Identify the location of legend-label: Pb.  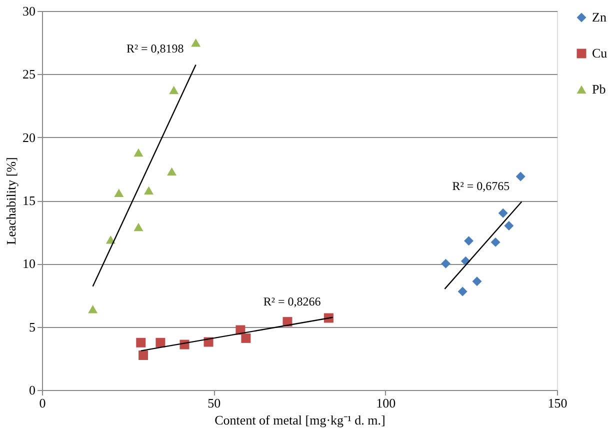
(599, 89).